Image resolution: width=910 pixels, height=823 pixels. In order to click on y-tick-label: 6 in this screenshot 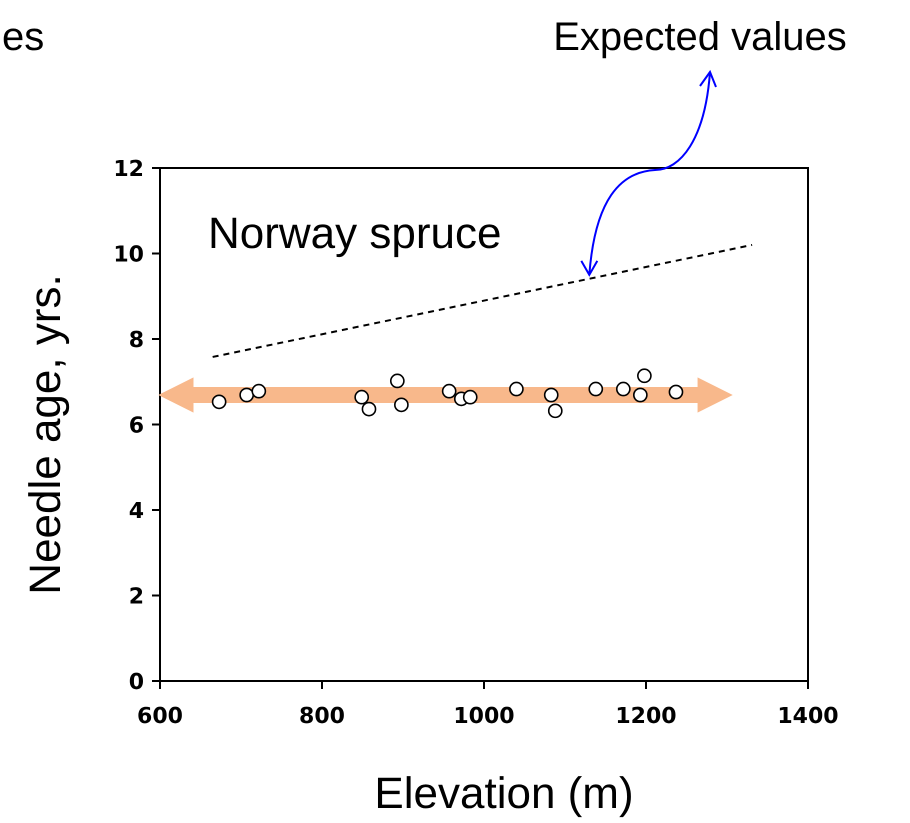, I will do `click(136, 426)`.